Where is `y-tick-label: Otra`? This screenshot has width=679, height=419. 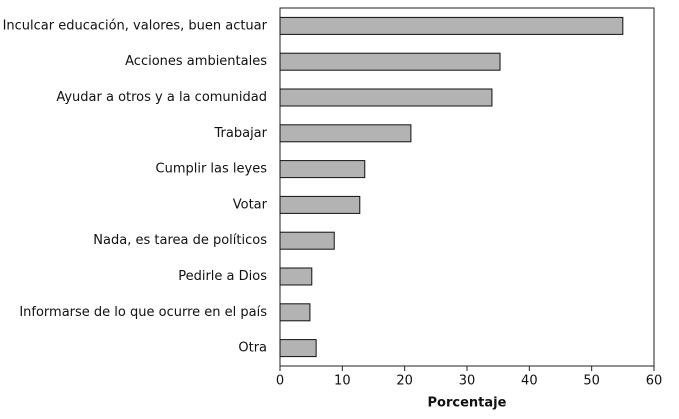 y-tick-label: Otra is located at coordinates (252, 348).